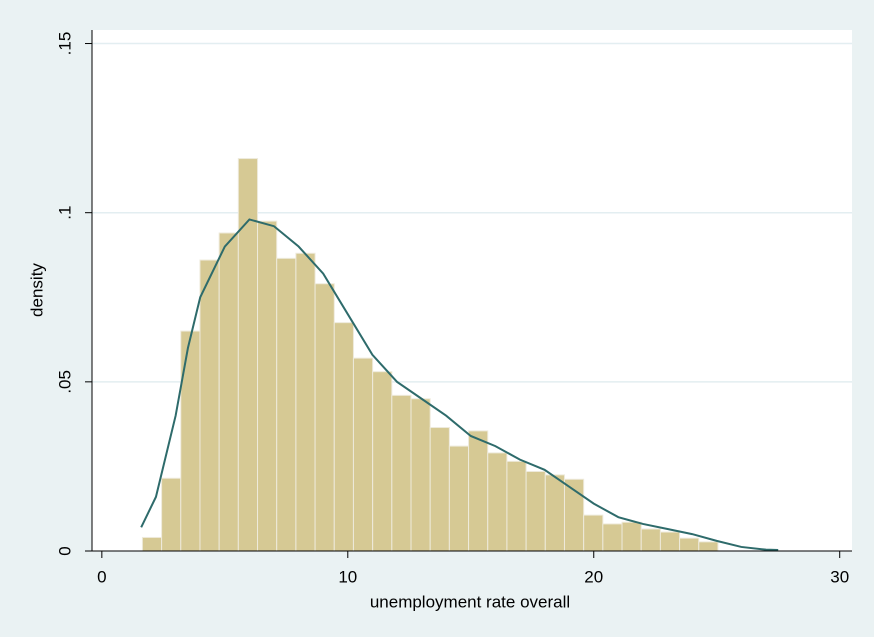 The width and height of the screenshot is (874, 637). What do you see at coordinates (64, 550) in the screenshot?
I see `y-tick-label: 0` at bounding box center [64, 550].